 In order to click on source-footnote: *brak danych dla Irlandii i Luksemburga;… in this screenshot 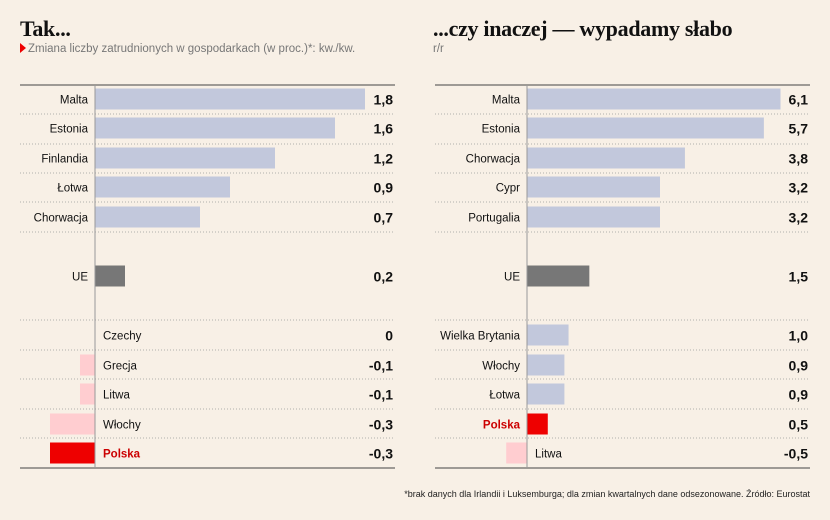, I will do `click(607, 494)`.